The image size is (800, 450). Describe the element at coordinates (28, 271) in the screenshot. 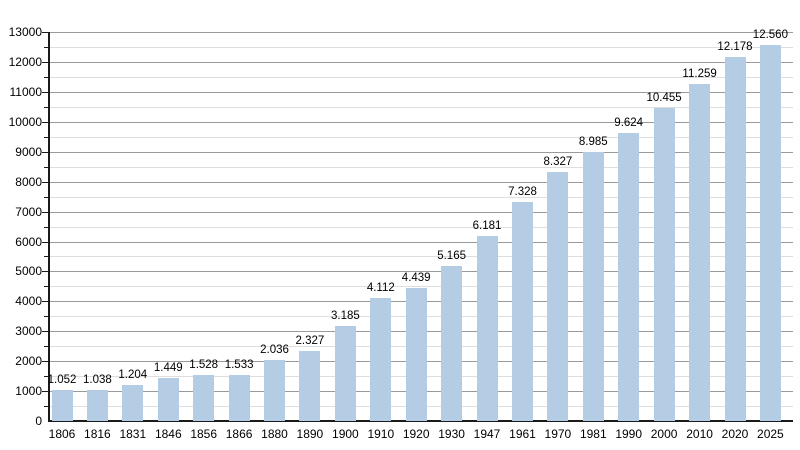

I see `y-axis-label: 5000` at that location.